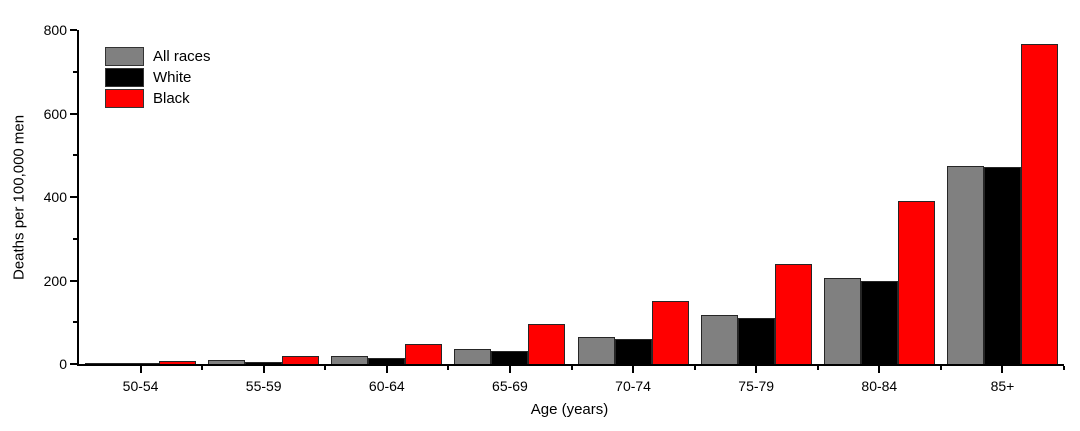 Image resolution: width=1080 pixels, height=431 pixels. What do you see at coordinates (264, 212) in the screenshot?
I see `bar-group-55-59: 55-59` at bounding box center [264, 212].